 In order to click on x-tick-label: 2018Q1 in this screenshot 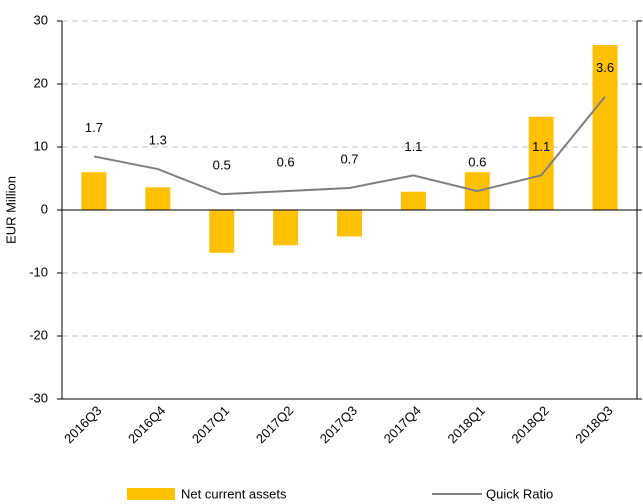, I will do `click(466, 424)`.